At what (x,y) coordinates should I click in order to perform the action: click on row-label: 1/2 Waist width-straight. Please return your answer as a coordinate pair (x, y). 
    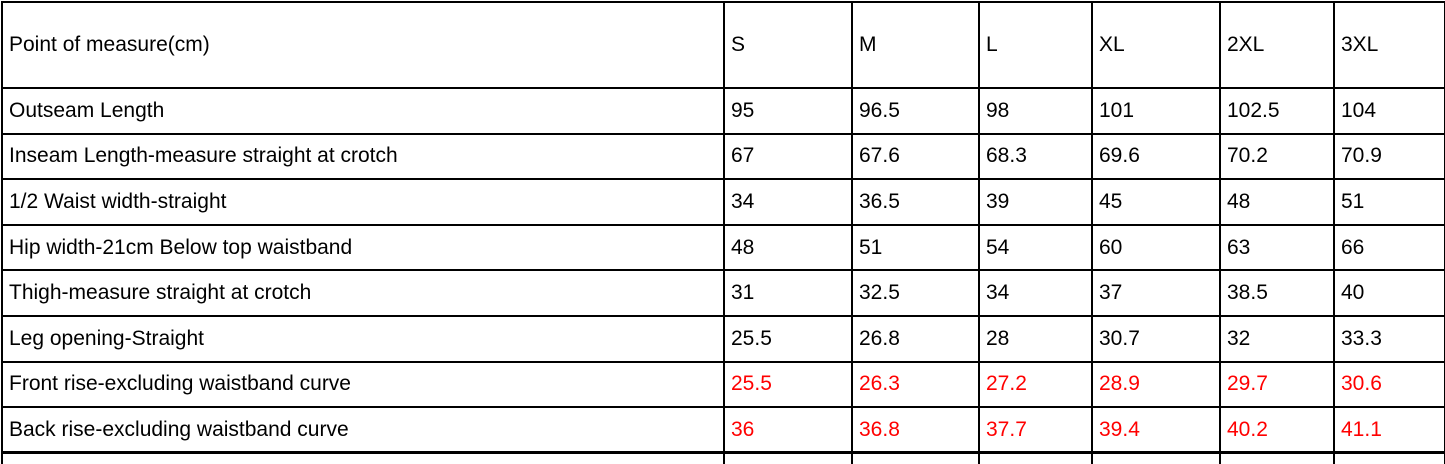
    Looking at the image, I should click on (363, 202).